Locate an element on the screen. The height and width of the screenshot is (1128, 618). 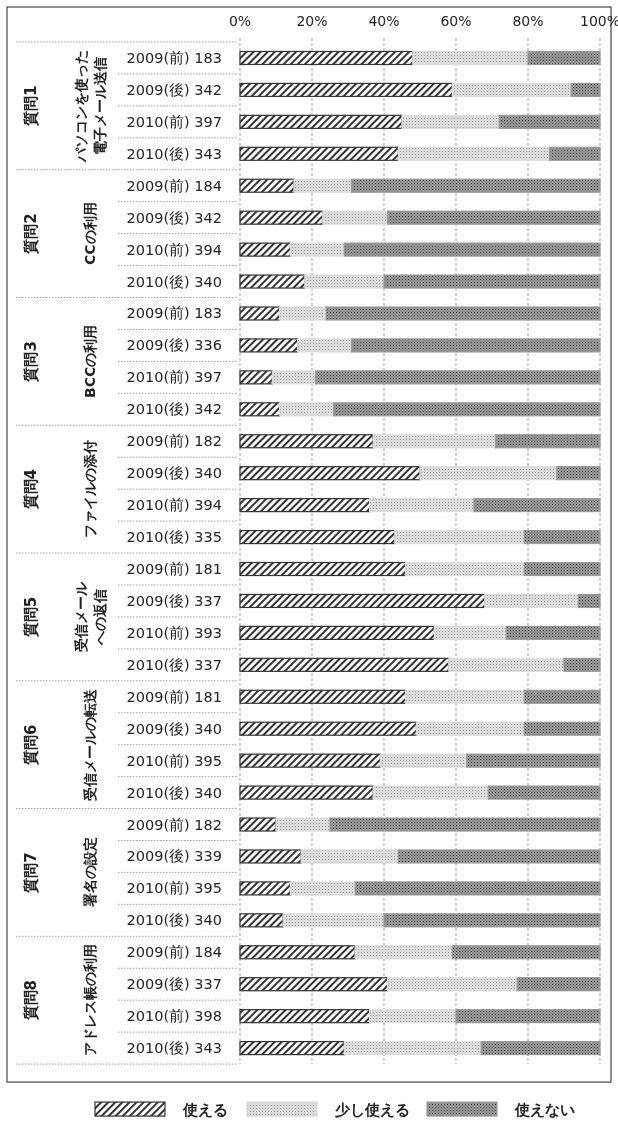
y-tick-label: 2009(前) 184 is located at coordinates (174, 185).